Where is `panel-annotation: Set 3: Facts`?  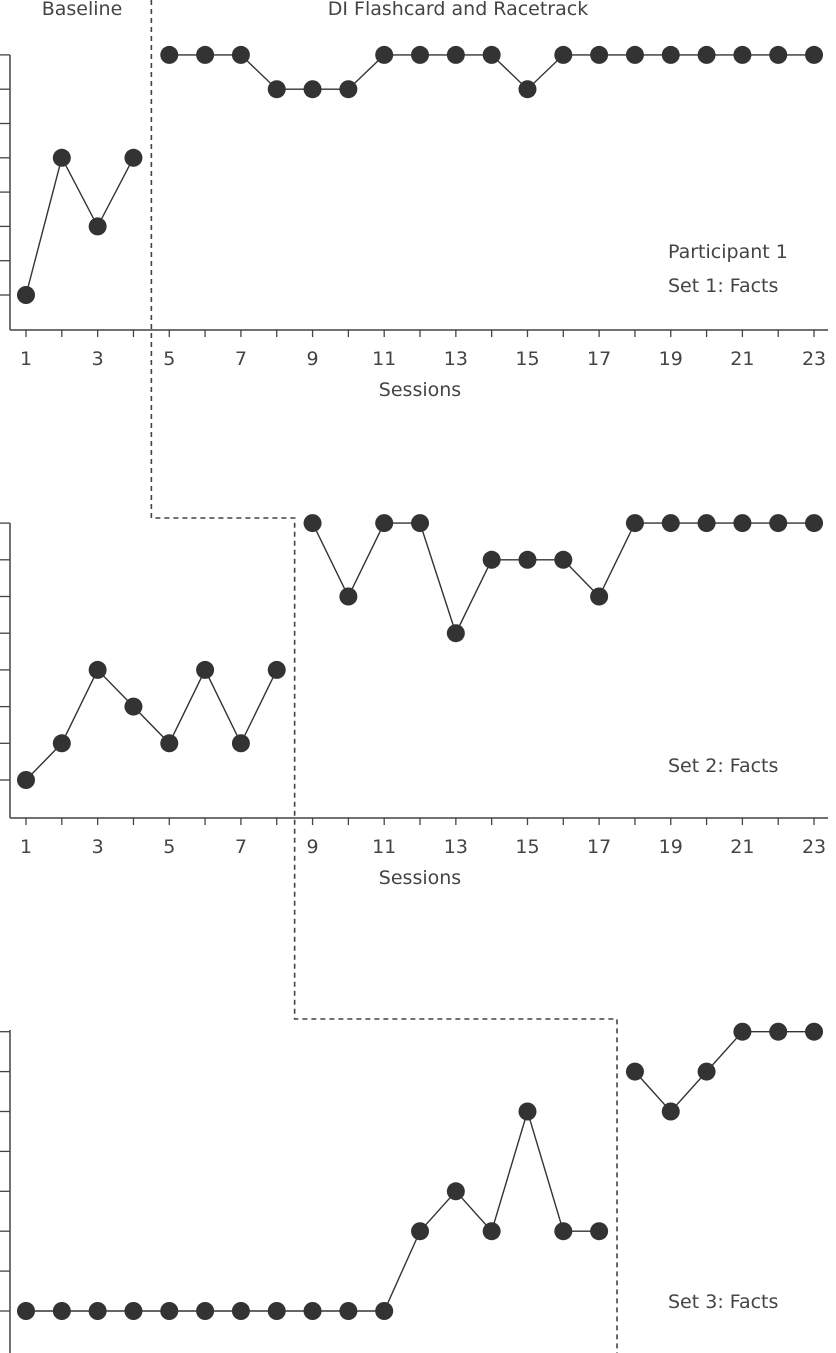
panel-annotation: Set 3: Facts is located at coordinates (723, 1302).